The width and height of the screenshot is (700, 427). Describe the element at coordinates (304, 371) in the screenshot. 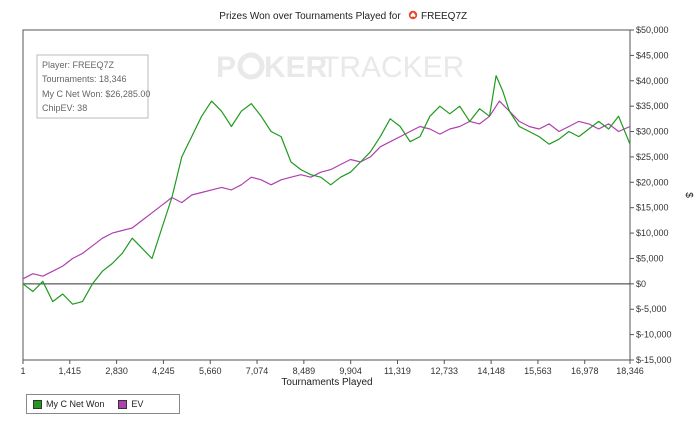

I see `x-tick-label: 8,489` at that location.